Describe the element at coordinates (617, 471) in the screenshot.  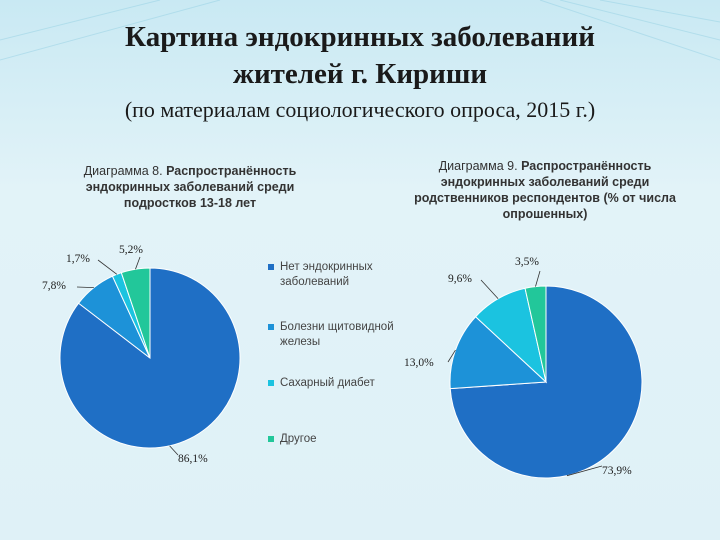
I see `pie9-label-none: 73,9%` at that location.